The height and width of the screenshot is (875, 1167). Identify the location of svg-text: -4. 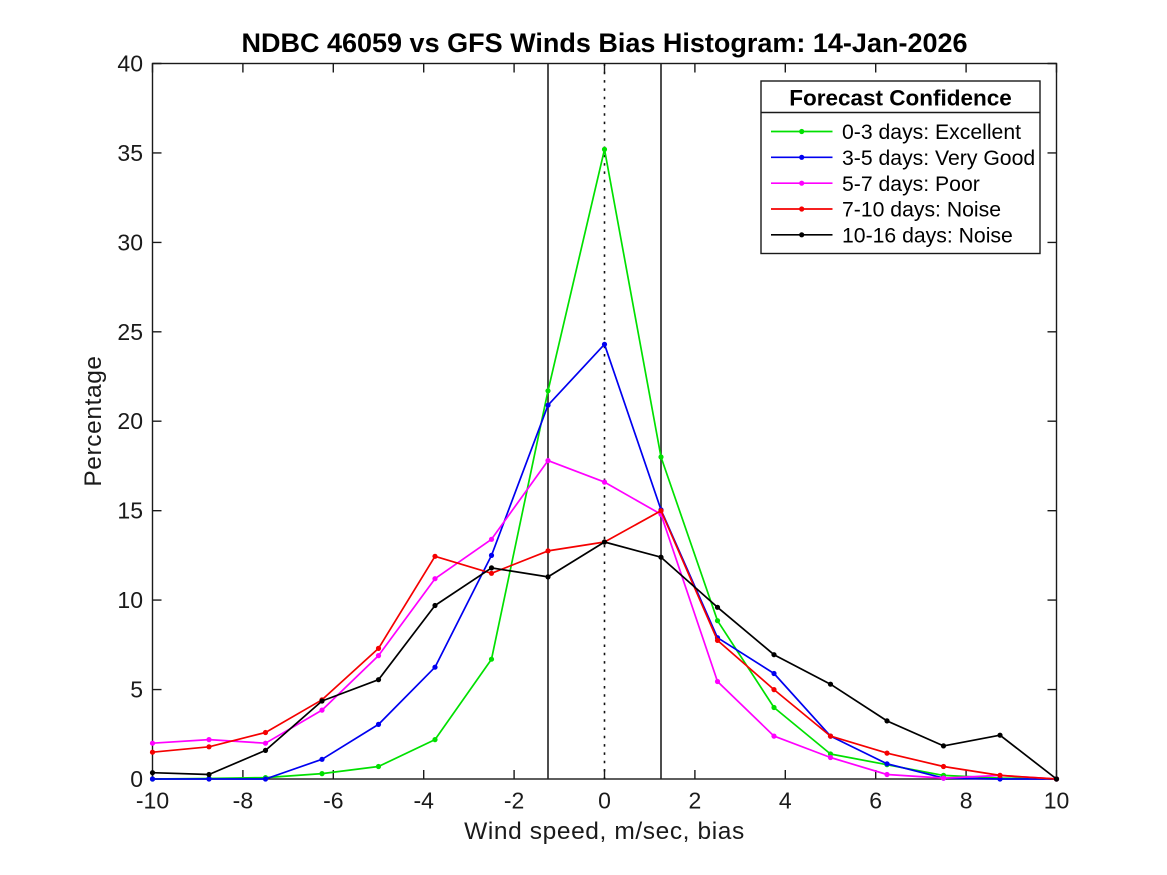
(423, 801).